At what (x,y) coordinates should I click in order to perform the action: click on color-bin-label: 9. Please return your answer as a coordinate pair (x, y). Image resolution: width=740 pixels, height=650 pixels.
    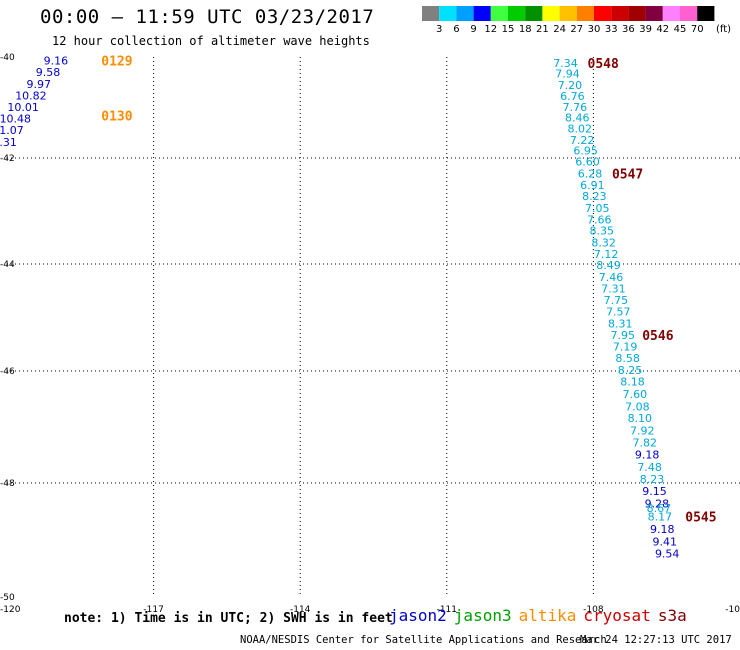
    Looking at the image, I should click on (473, 29).